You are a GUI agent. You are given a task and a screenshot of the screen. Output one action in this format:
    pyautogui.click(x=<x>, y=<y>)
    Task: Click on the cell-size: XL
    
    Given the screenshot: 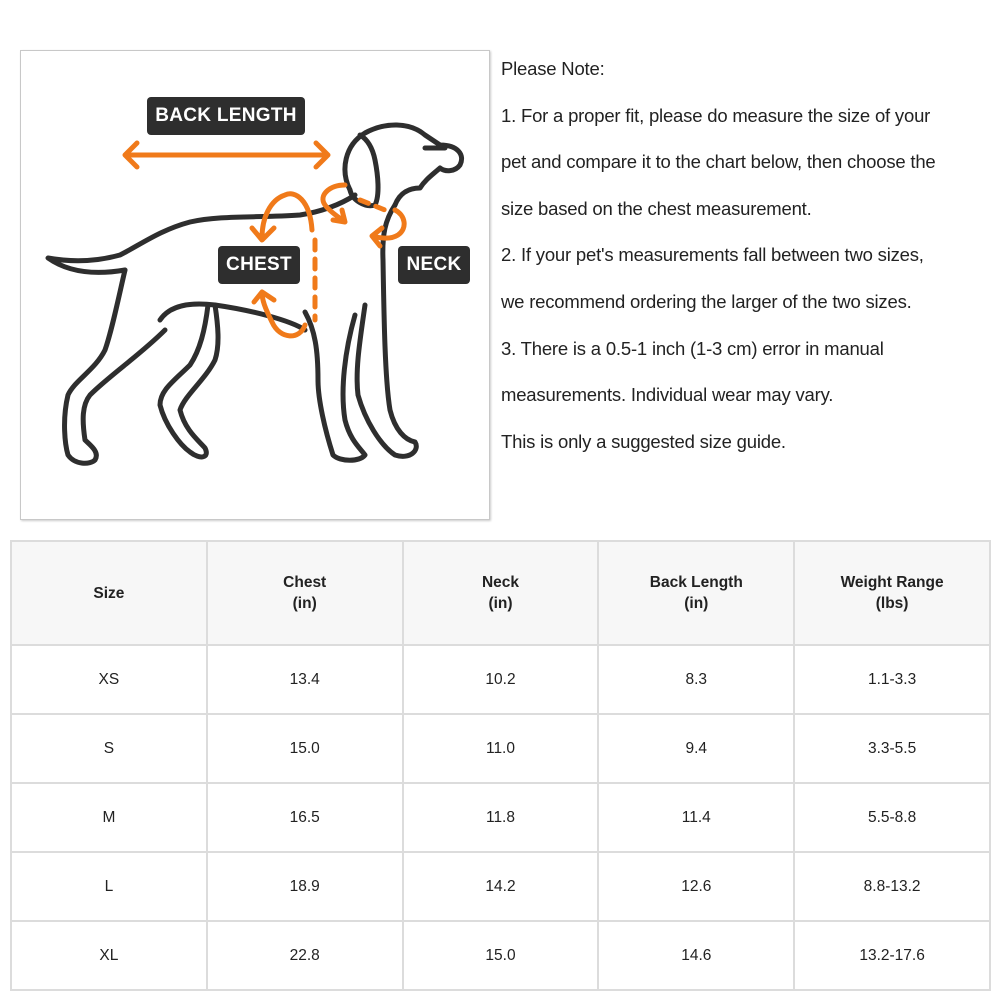 What is the action you would take?
    pyautogui.click(x=109, y=955)
    